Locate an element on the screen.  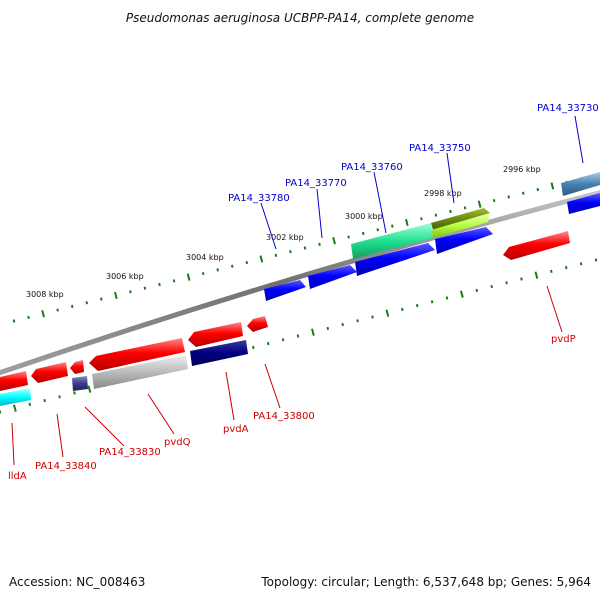
gene-label-pa14-33750: PA14_33750 is located at coordinates (440, 148).